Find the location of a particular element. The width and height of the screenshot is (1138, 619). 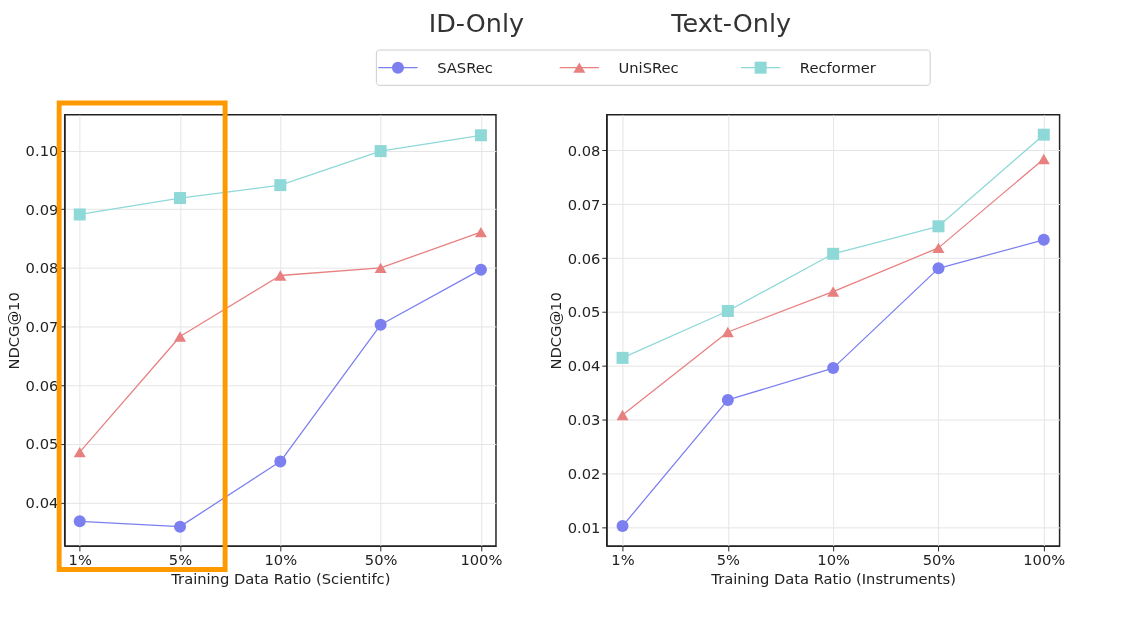

text: ID-Only is located at coordinates (476, 23).